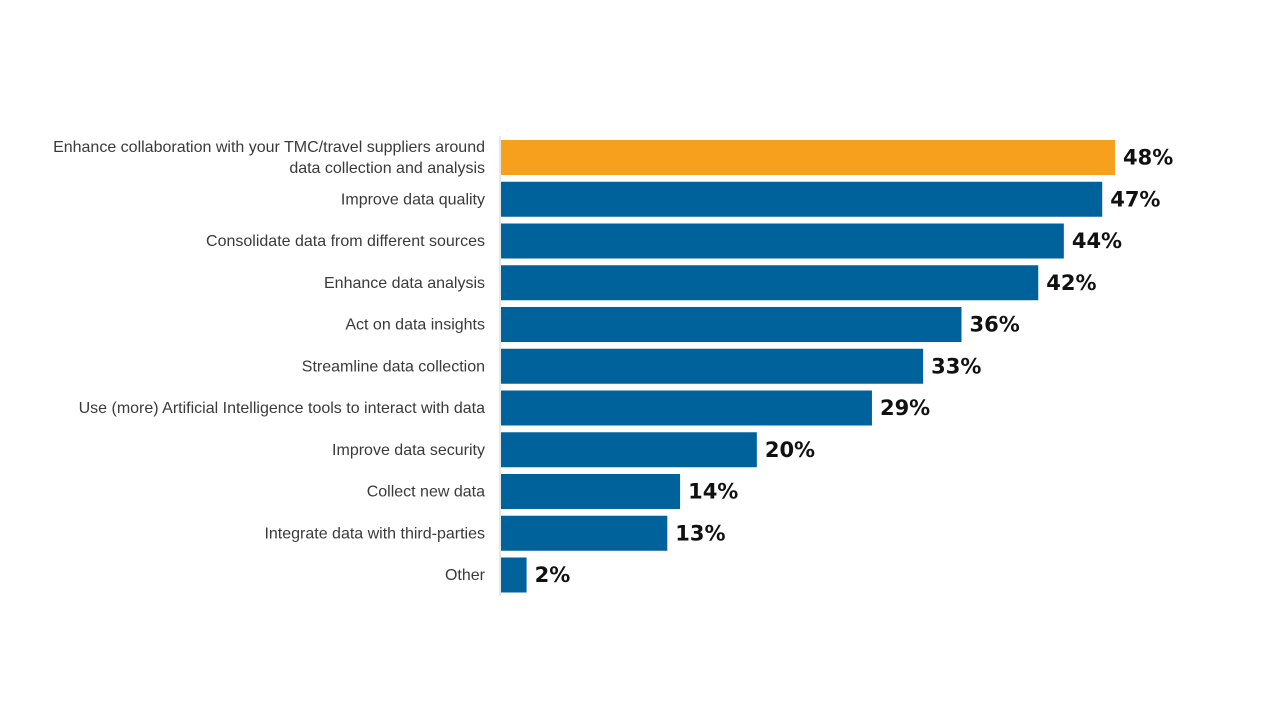  I want to click on category-label-line: Collect new data, so click(426, 492).